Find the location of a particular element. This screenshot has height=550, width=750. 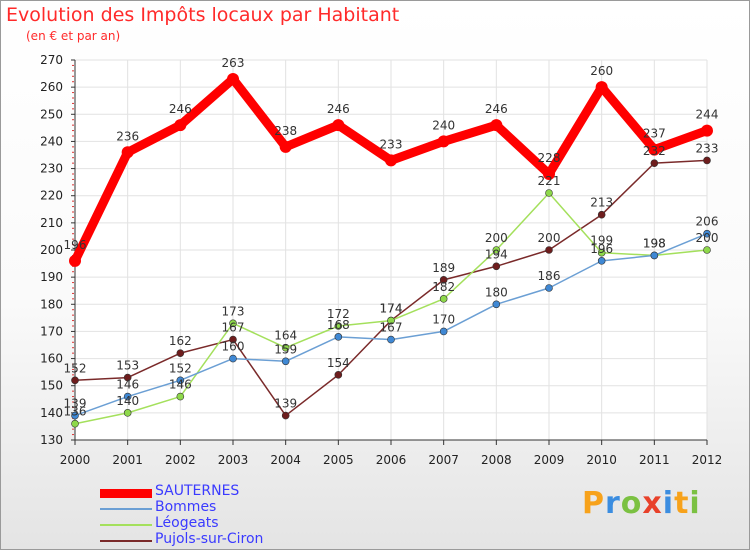

y-tick-label: 170 is located at coordinates (51, 331).